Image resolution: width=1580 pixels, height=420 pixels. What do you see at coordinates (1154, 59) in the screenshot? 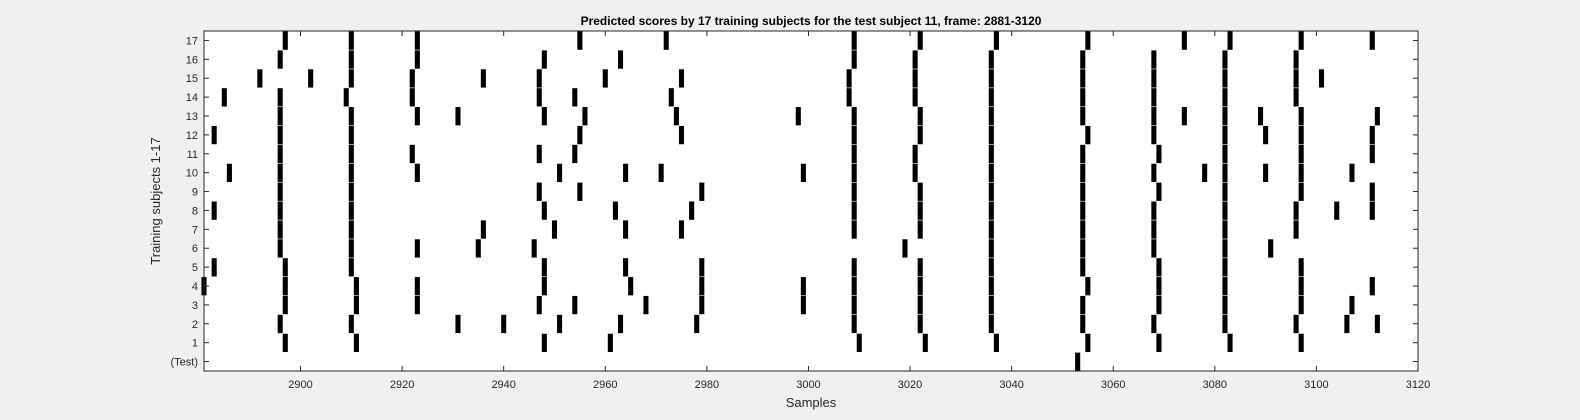
I see `mark-row-16-x3068` at bounding box center [1154, 59].